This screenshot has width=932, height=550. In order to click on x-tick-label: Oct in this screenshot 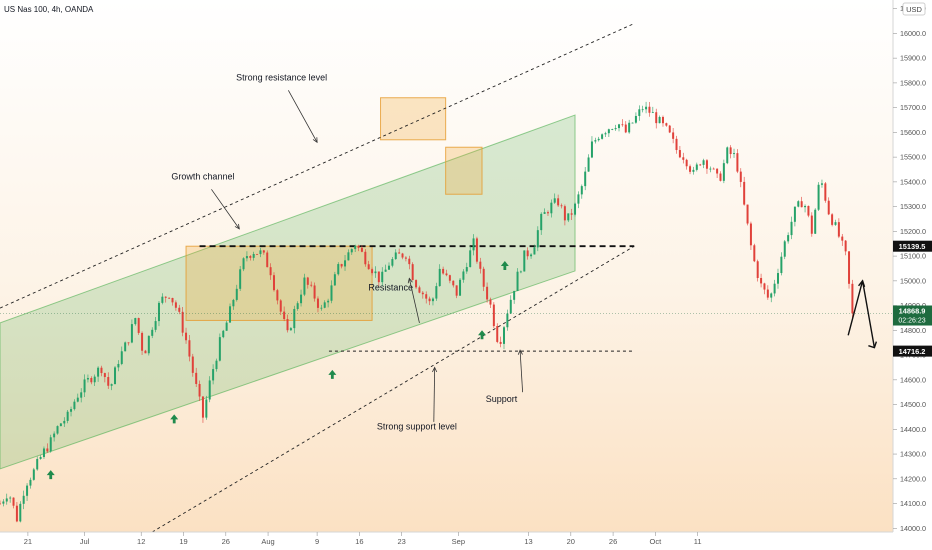, I will do `click(656, 541)`.